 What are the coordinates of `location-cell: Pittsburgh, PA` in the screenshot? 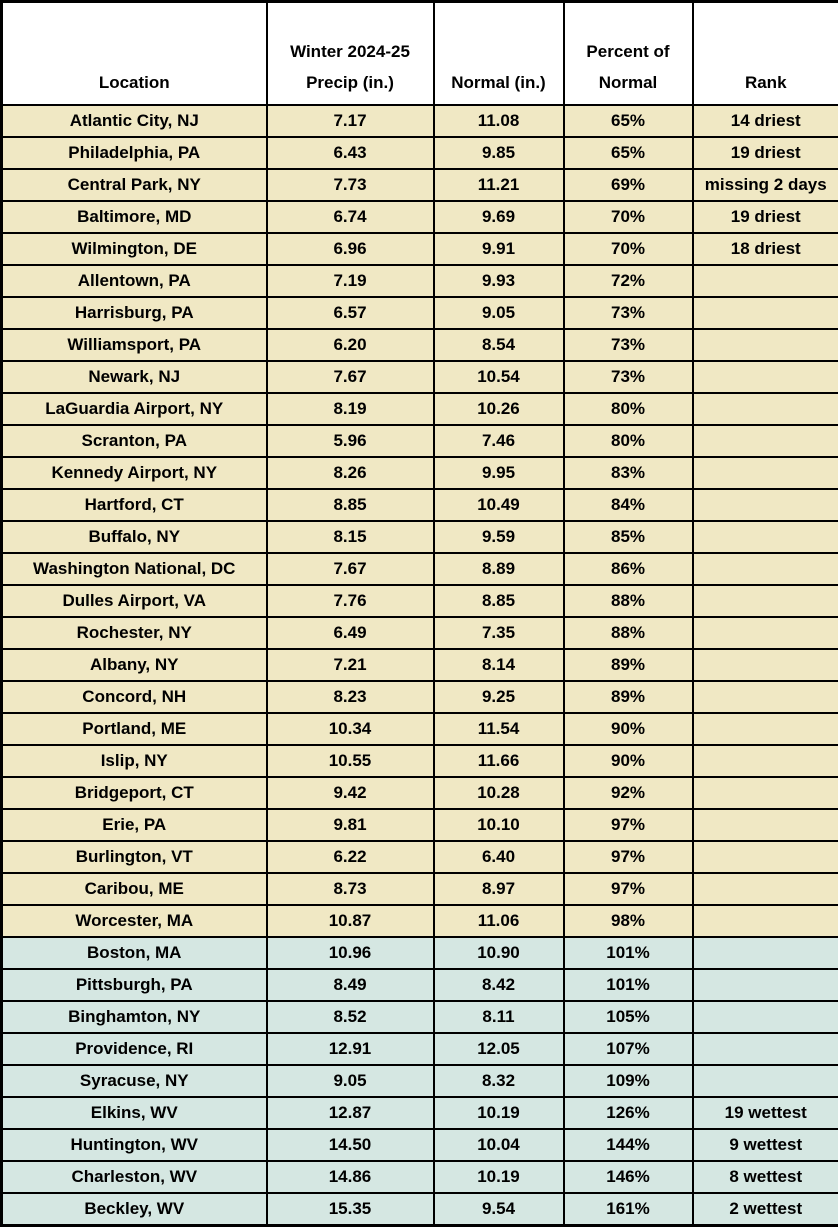 It's located at (134, 985).